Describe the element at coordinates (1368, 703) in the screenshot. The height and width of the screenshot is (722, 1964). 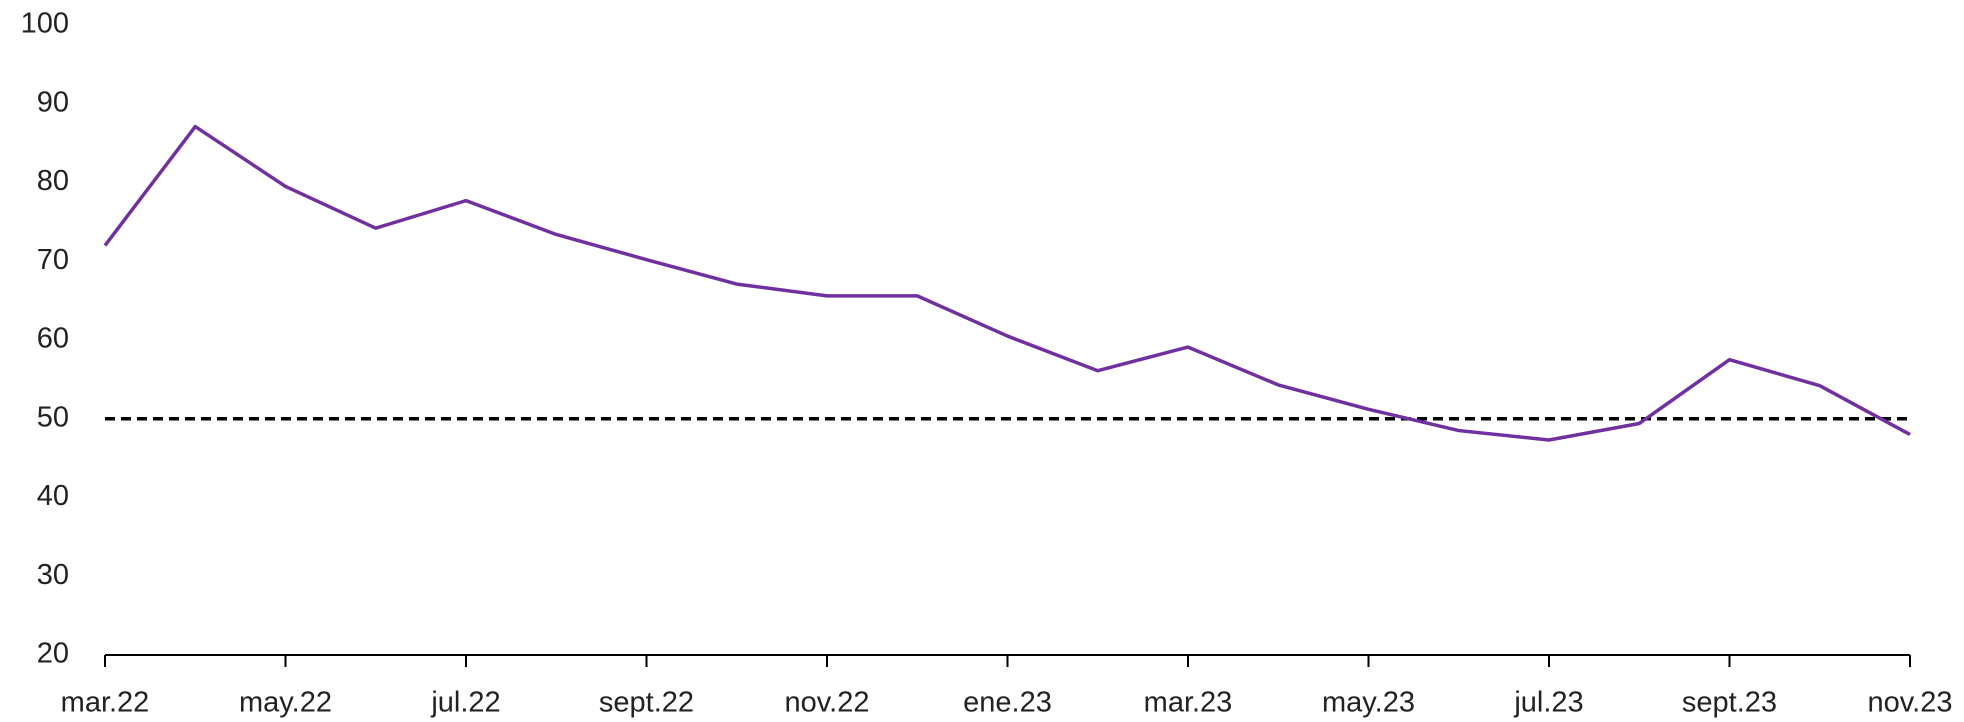
I see `x-tick-label: may.23` at that location.